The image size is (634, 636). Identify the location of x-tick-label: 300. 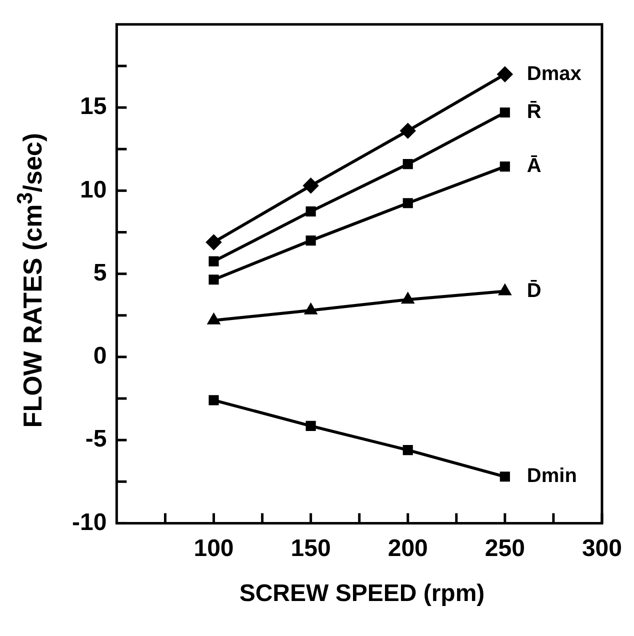
(602, 548).